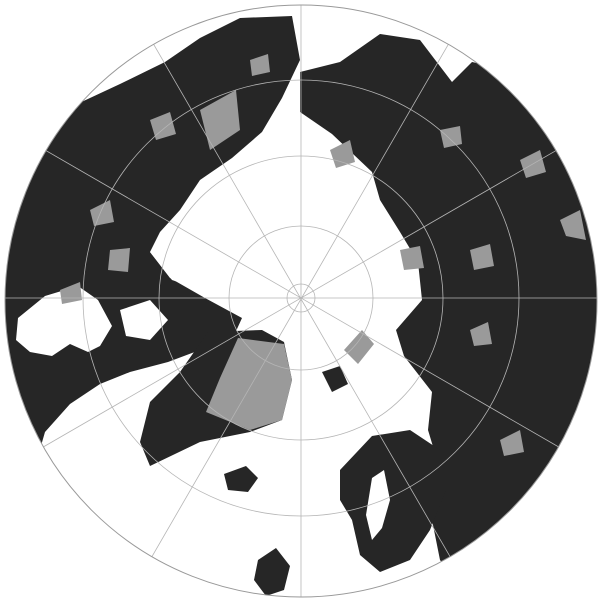 The width and height of the screenshot is (602, 602). Describe the element at coordinates (249, 384) in the screenshot. I see `greenland-icecap` at that location.